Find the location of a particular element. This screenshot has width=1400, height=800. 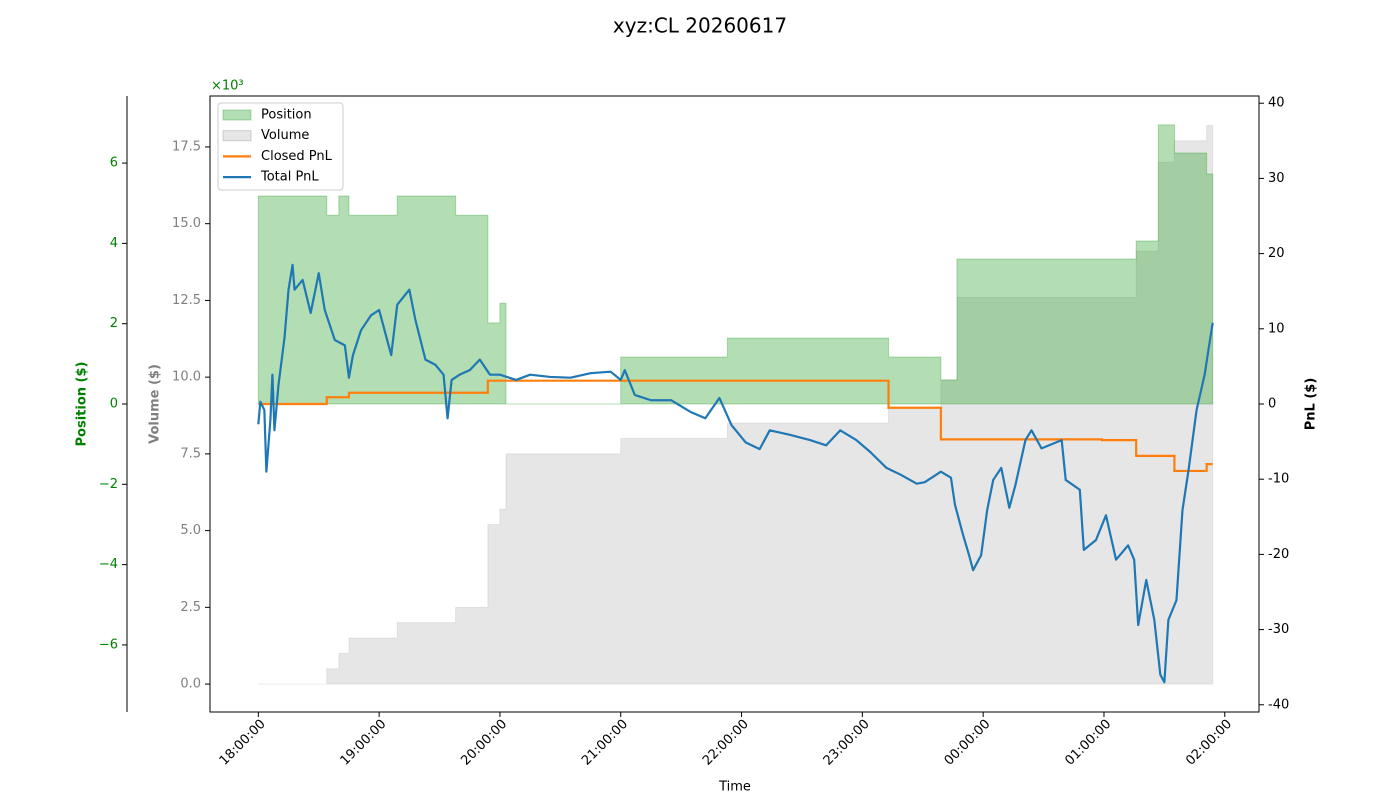

y-tick-label: 4 is located at coordinates (114, 243).